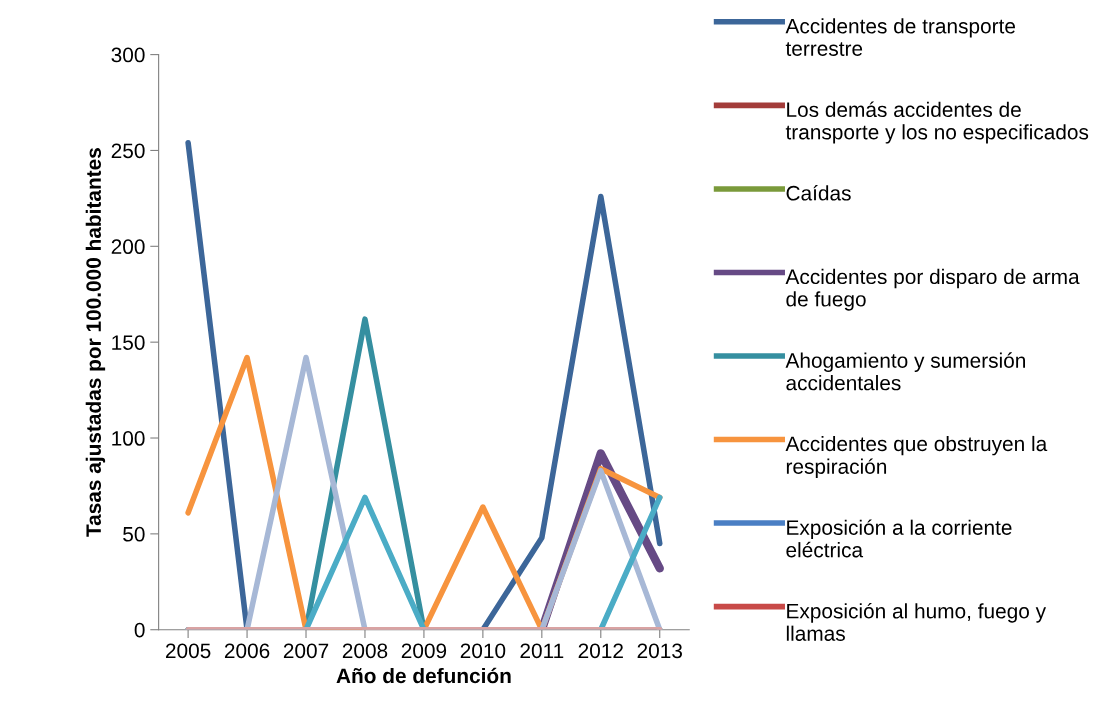 The image size is (1094, 728). What do you see at coordinates (932, 289) in the screenshot?
I see `legend-label: Accidentes por disparo de arma de fuego` at bounding box center [932, 289].